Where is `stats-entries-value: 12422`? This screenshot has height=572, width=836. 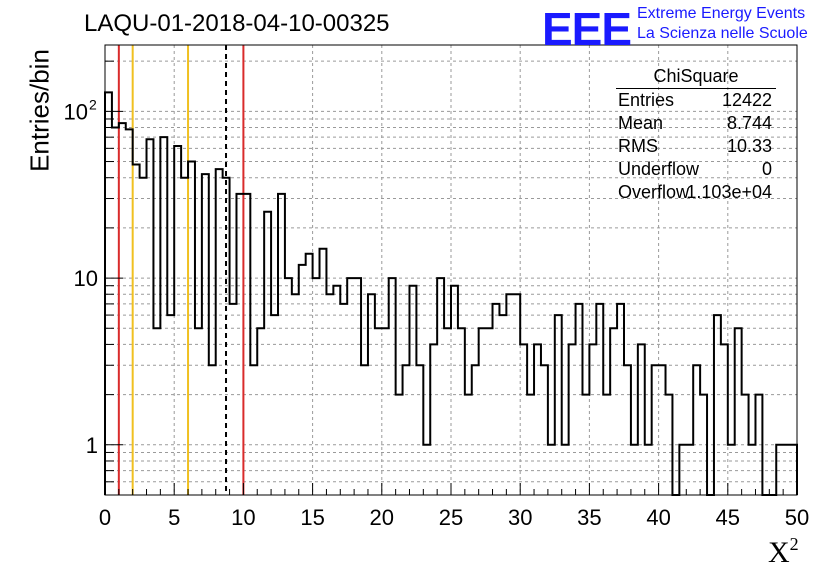 stats-entries-value: 12422 is located at coordinates (746, 100).